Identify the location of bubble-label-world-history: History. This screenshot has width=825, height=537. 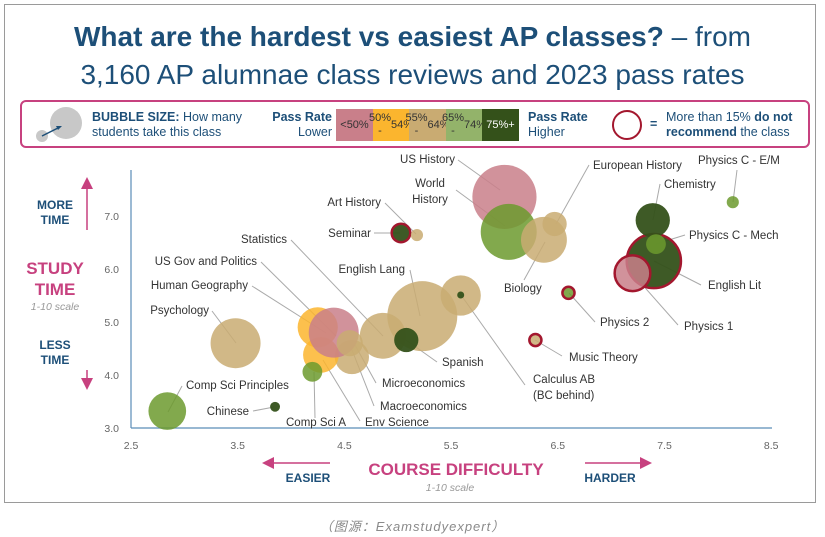
(430, 200).